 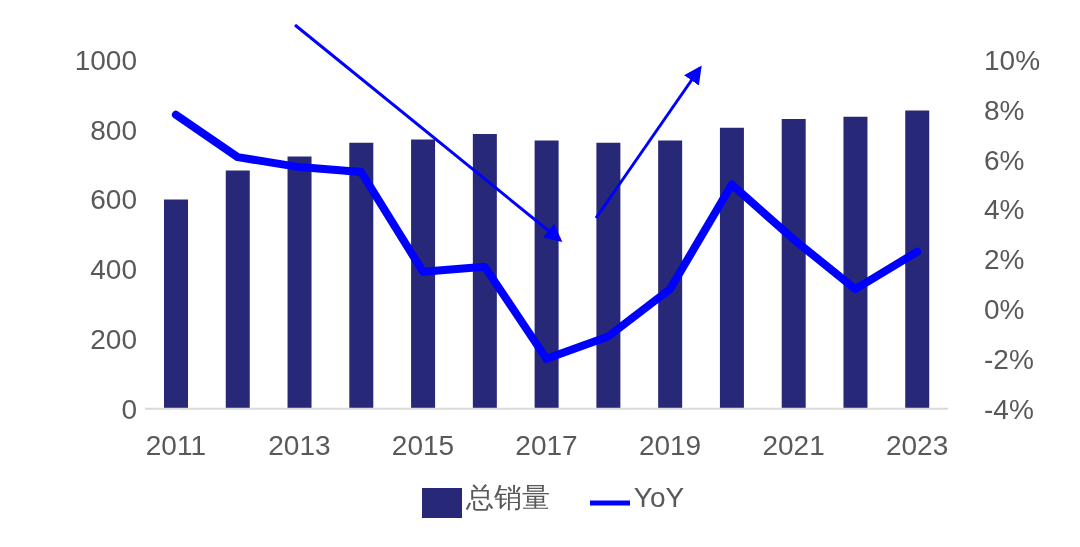 I want to click on y-tick-label: 400, so click(x=113, y=270).